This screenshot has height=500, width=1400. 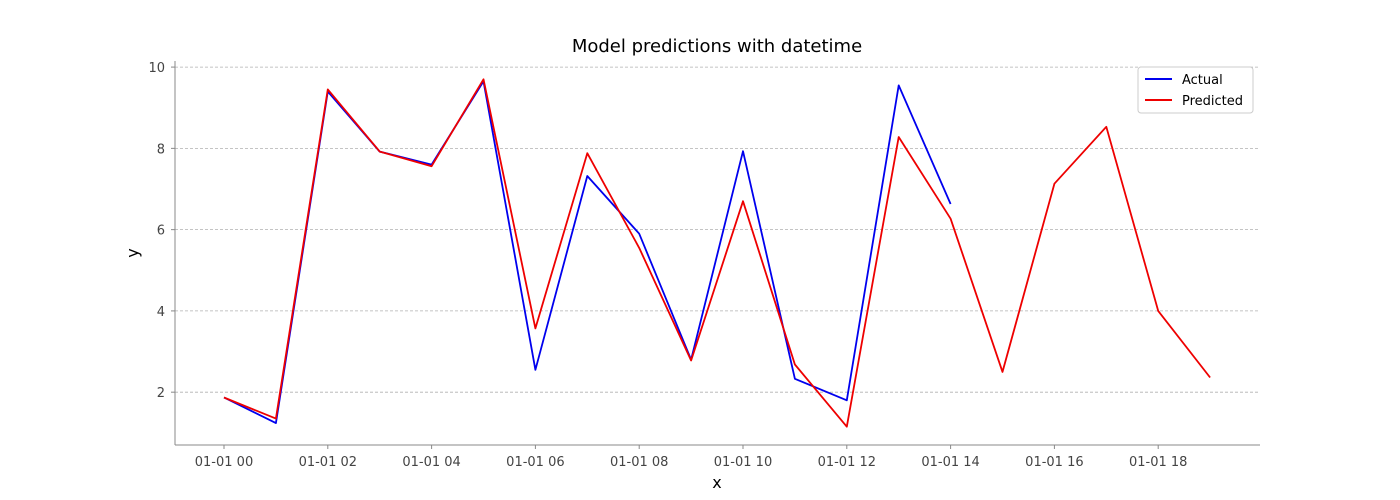 What do you see at coordinates (1158, 462) in the screenshot?
I see `x-tick-label: 01-01 18` at bounding box center [1158, 462].